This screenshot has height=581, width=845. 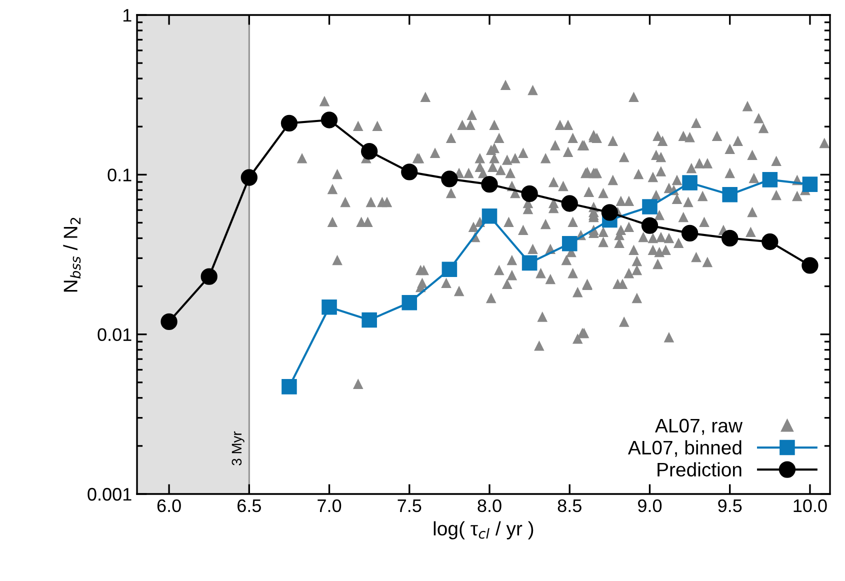 What do you see at coordinates (115, 335) in the screenshot?
I see `y-tick-label: 0.01` at bounding box center [115, 335].